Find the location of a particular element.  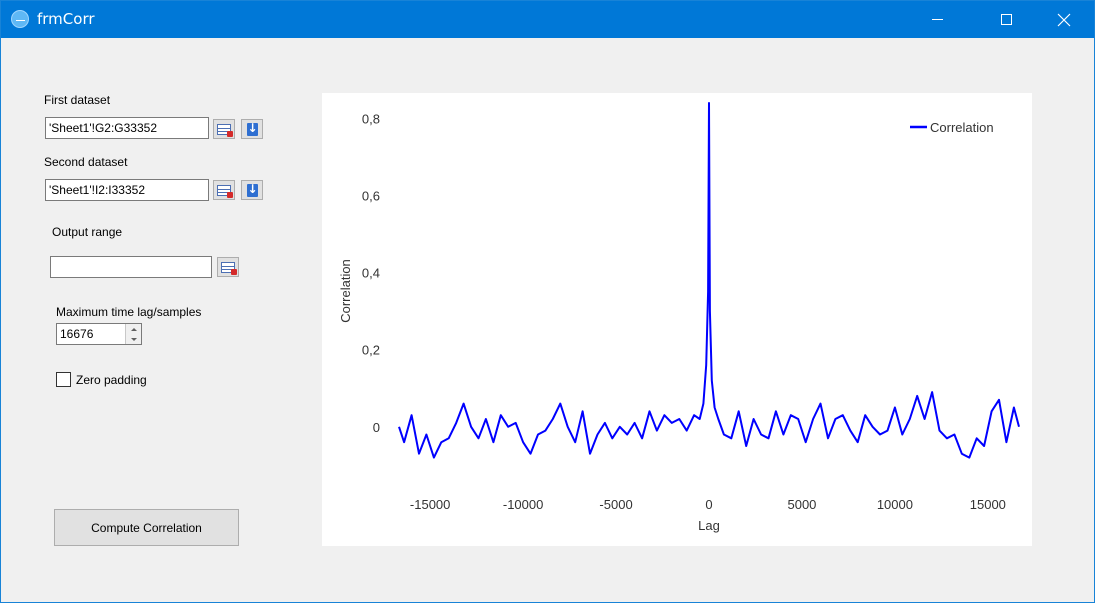

app-icon is located at coordinates (20, 19).